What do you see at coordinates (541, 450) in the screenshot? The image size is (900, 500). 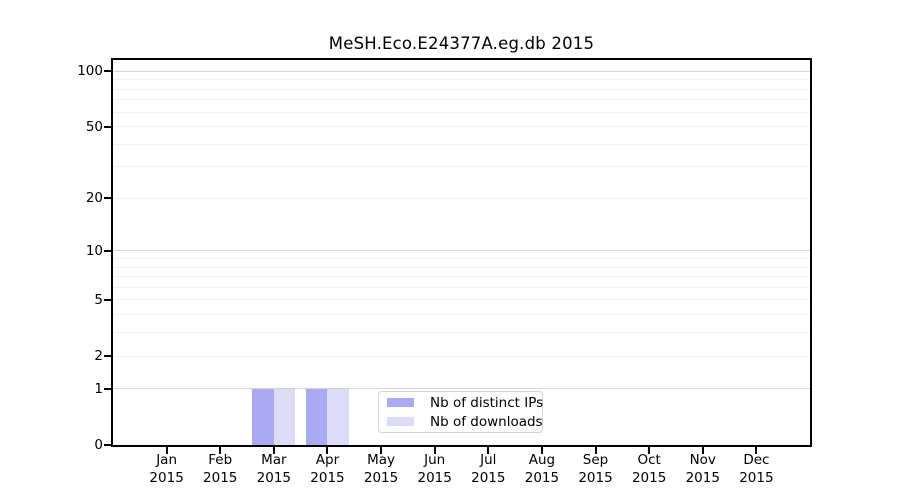 I see `x-tick-aug` at bounding box center [541, 450].